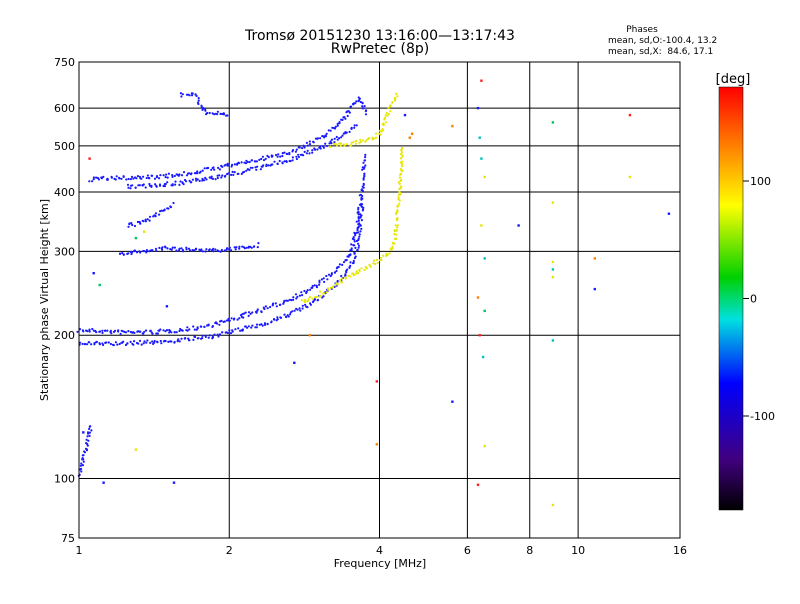  I want to click on x-tick-label: 10, so click(578, 550).